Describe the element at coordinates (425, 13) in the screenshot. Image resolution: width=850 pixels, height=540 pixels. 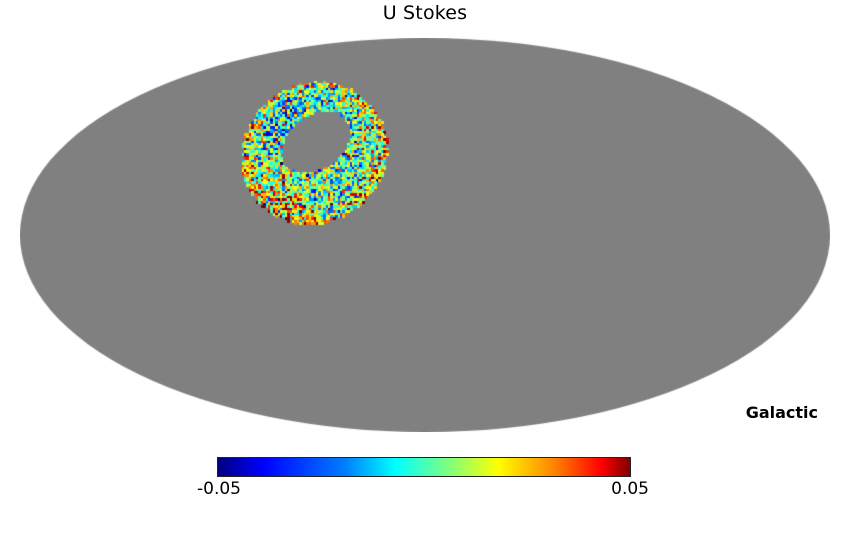
I see `page-title: U Stokes` at that location.